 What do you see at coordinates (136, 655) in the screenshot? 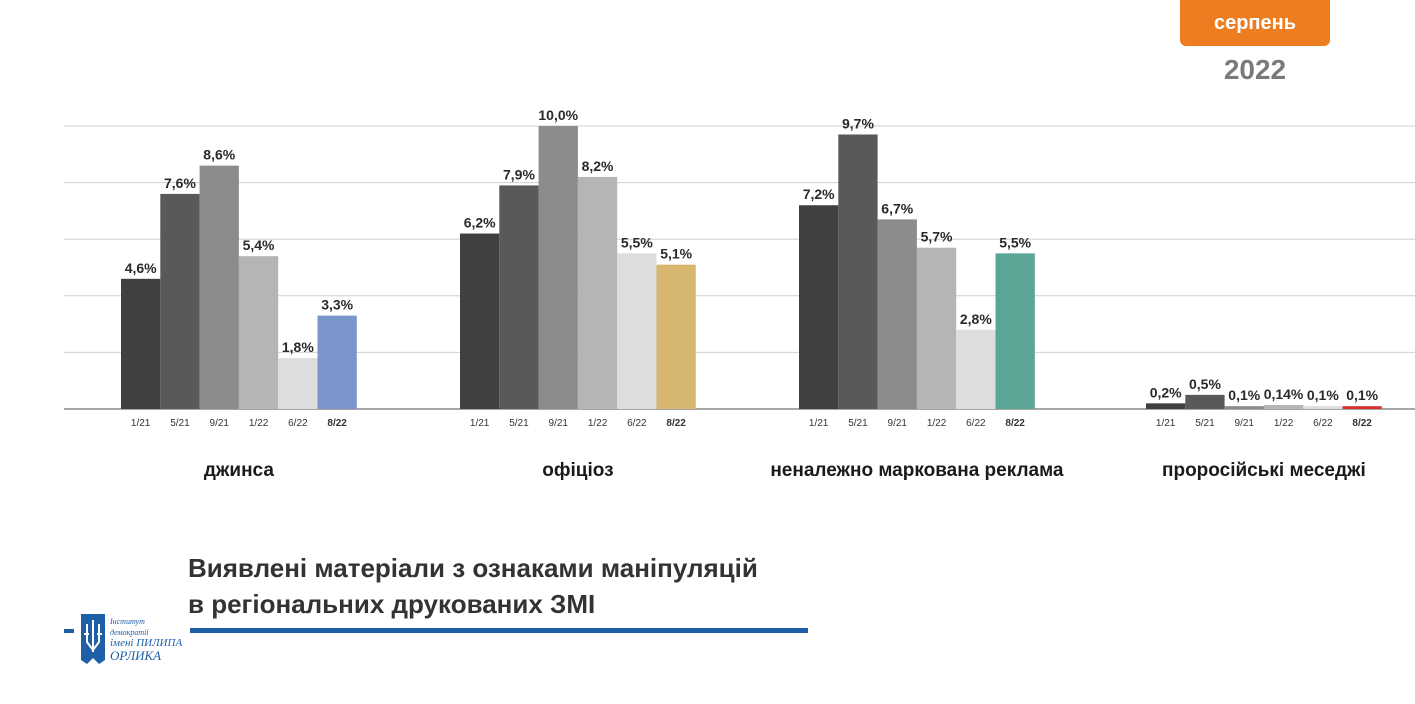
I see `logo-line-3: ОРЛИКА` at bounding box center [136, 655].